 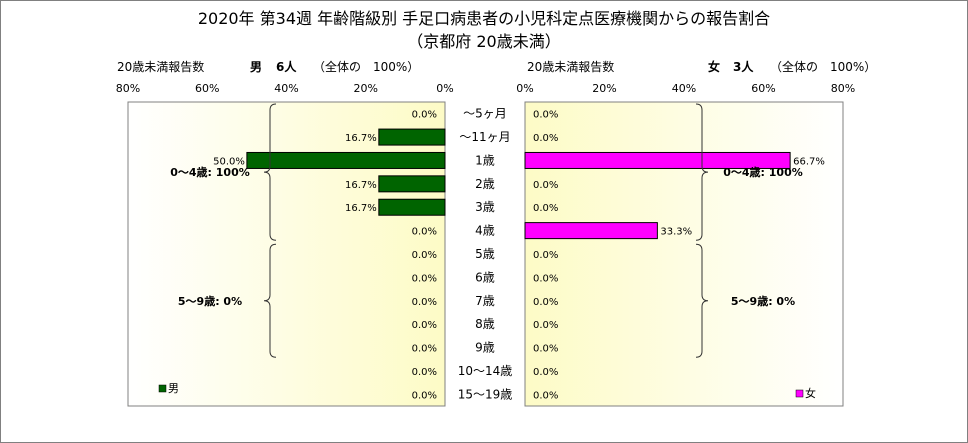 What do you see at coordinates (286, 67) in the screenshot?
I see `male-count: 6人` at bounding box center [286, 67].